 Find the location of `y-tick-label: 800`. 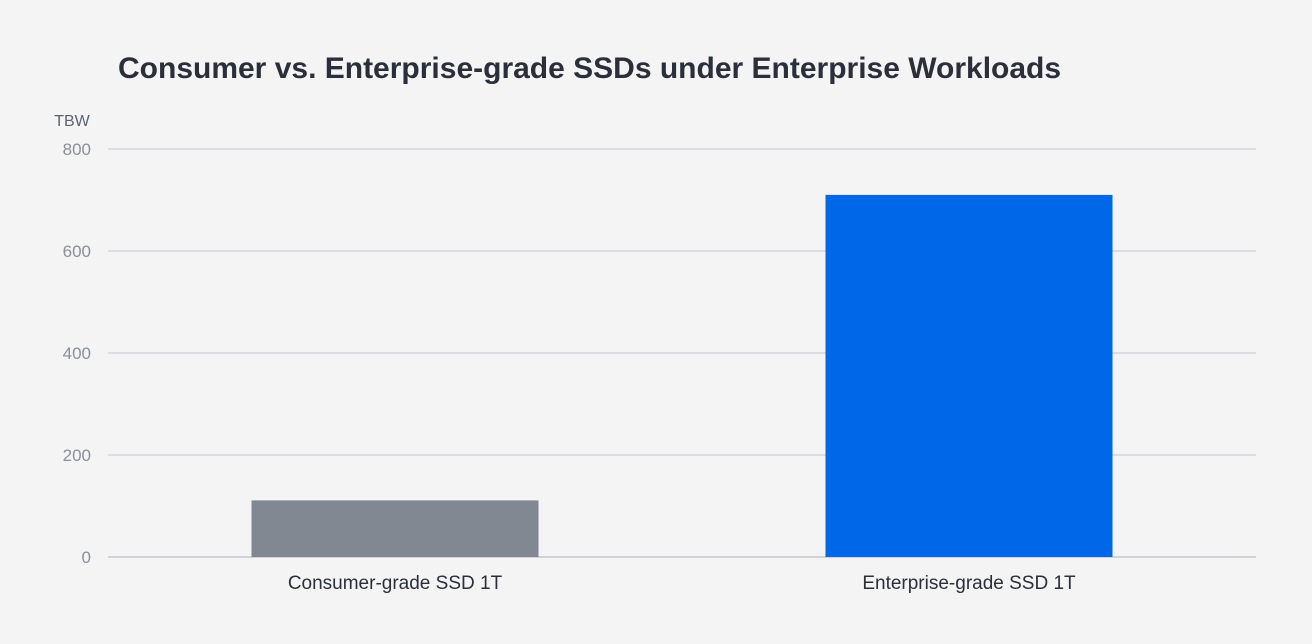

y-tick-label: 800 is located at coordinates (77, 149).